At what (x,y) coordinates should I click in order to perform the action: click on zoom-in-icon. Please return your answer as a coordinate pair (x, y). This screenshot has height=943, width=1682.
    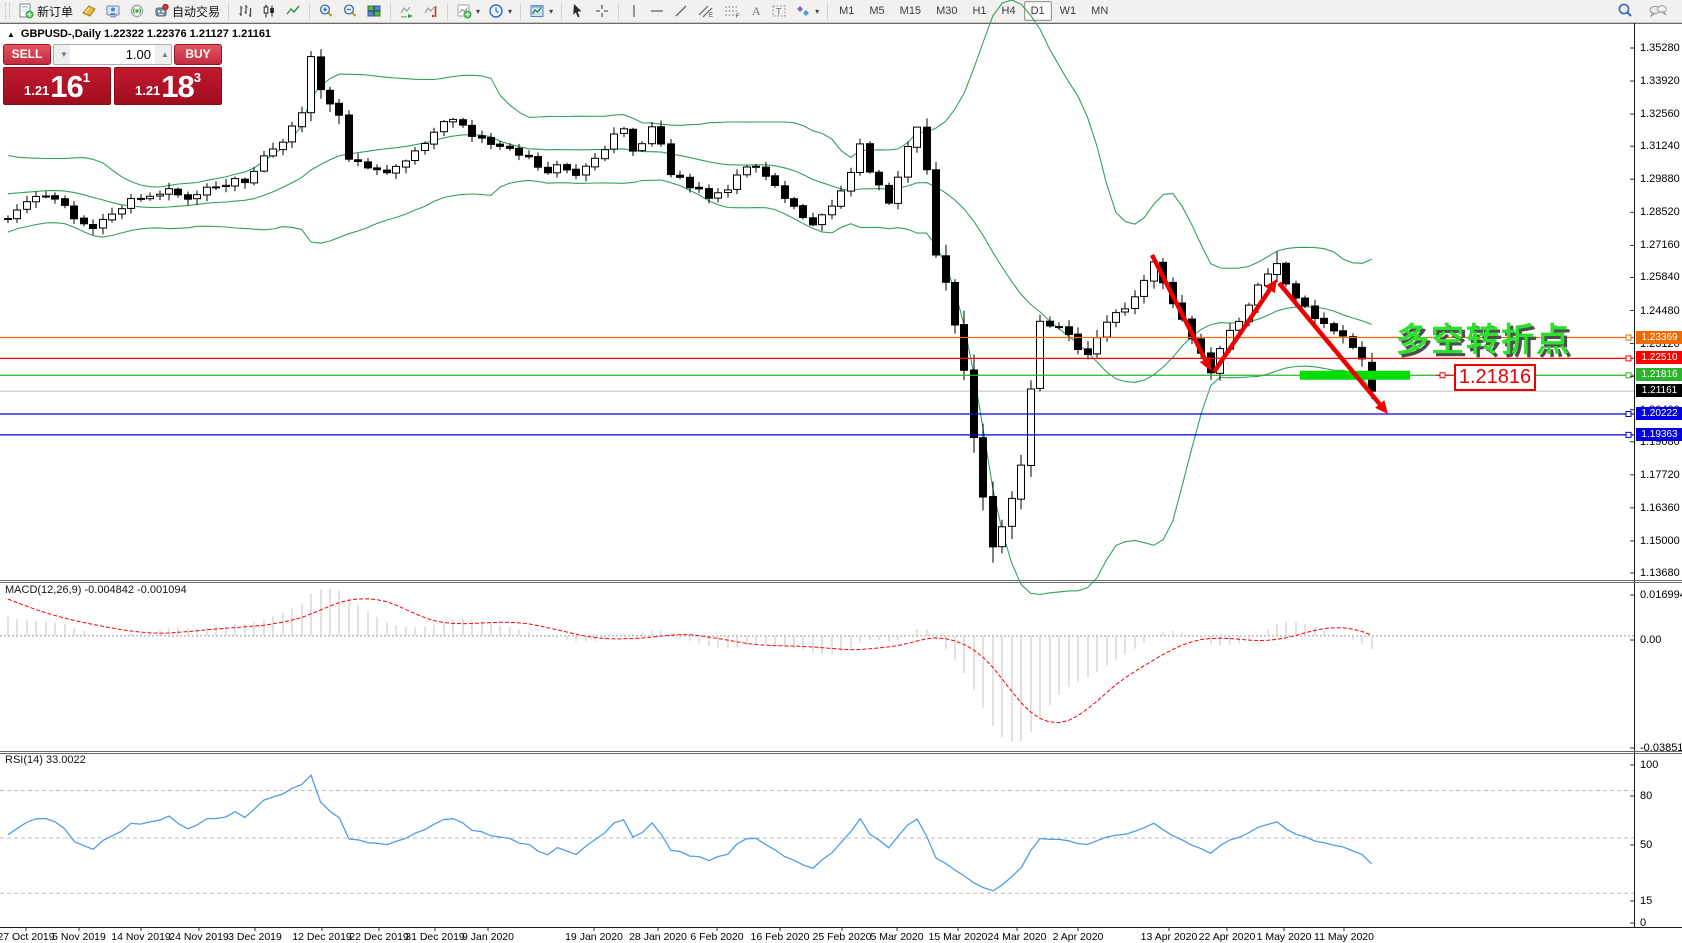
    Looking at the image, I should click on (326, 11).